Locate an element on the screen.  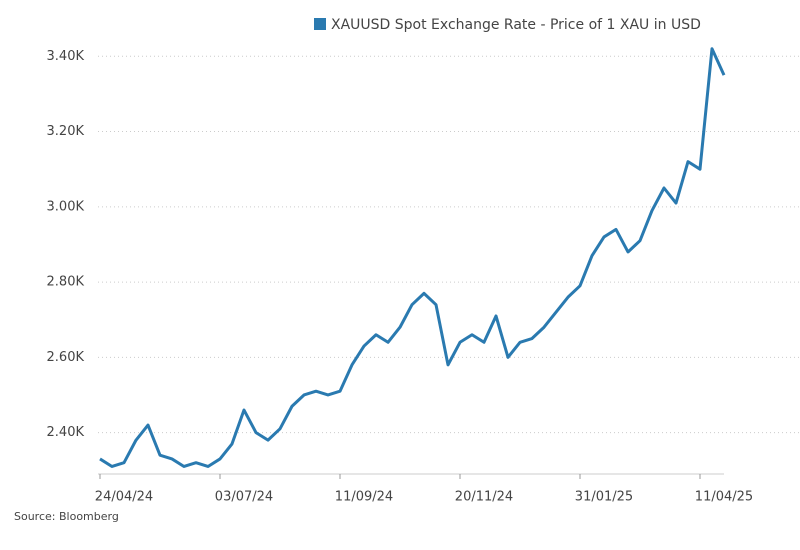
source: Source: Bloomberg is located at coordinates (66, 516).